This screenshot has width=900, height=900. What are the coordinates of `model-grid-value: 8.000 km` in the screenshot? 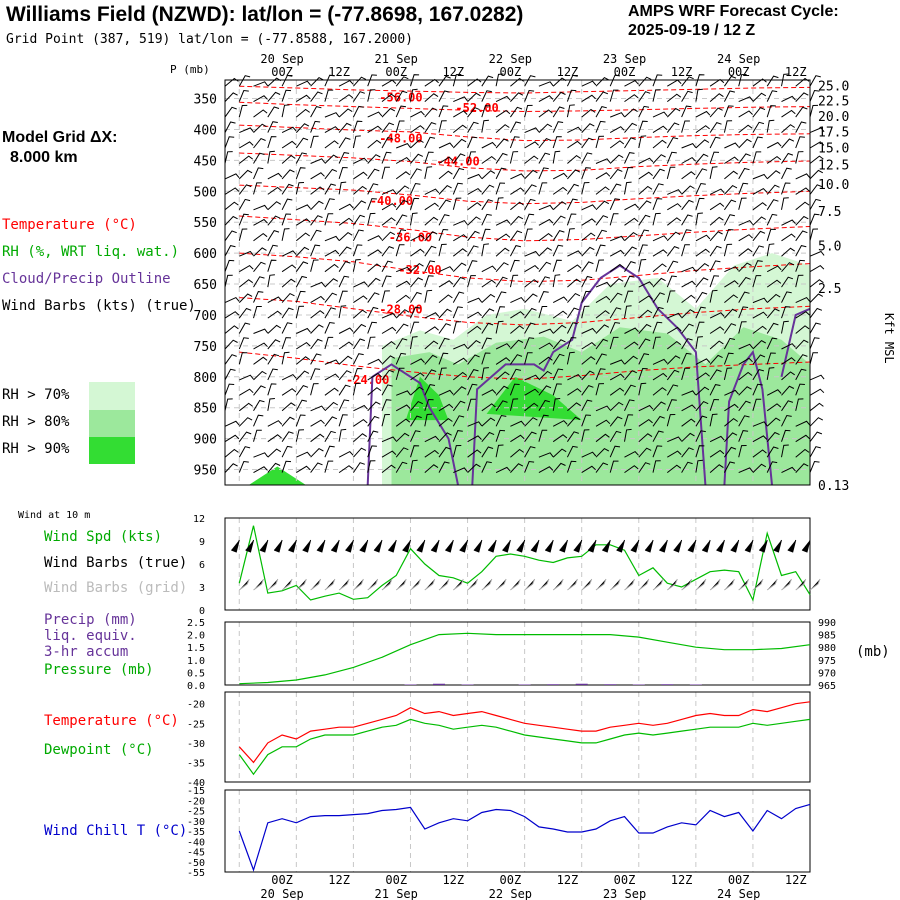 It's located at (44, 157).